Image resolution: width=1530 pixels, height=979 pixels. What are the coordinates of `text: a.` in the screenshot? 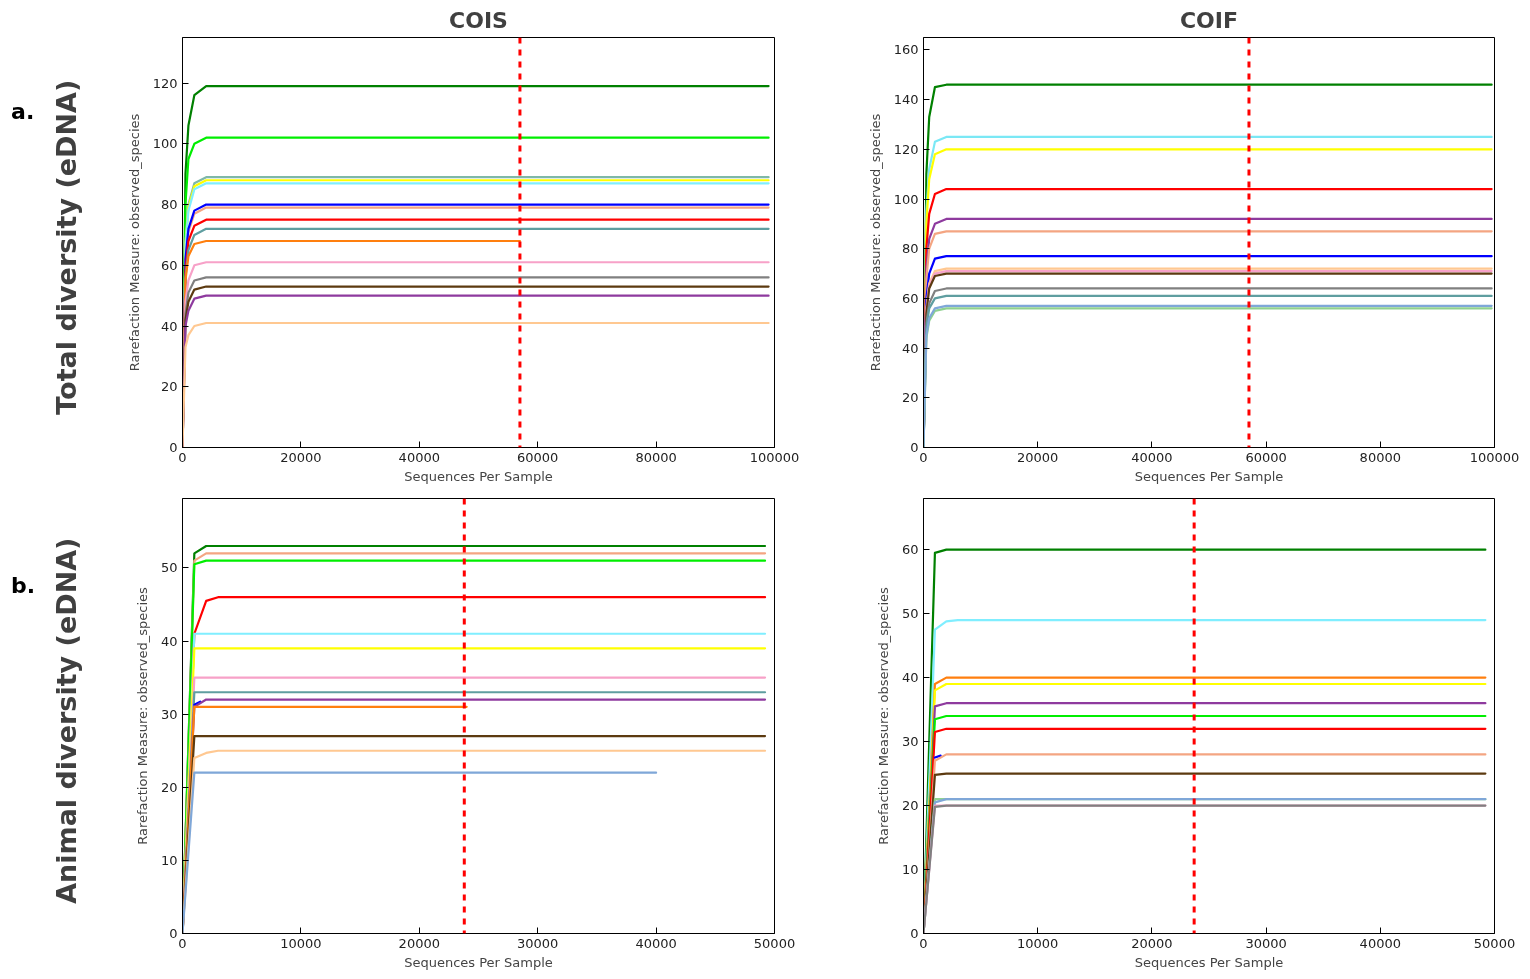 It's located at (23, 111).